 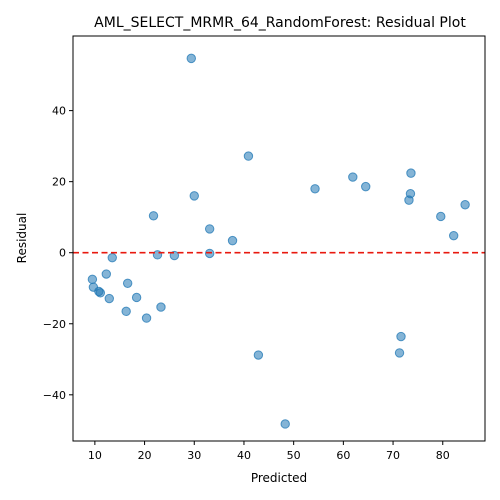 What do you see at coordinates (145, 455) in the screenshot?
I see `x-tick-label: 20` at bounding box center [145, 455].